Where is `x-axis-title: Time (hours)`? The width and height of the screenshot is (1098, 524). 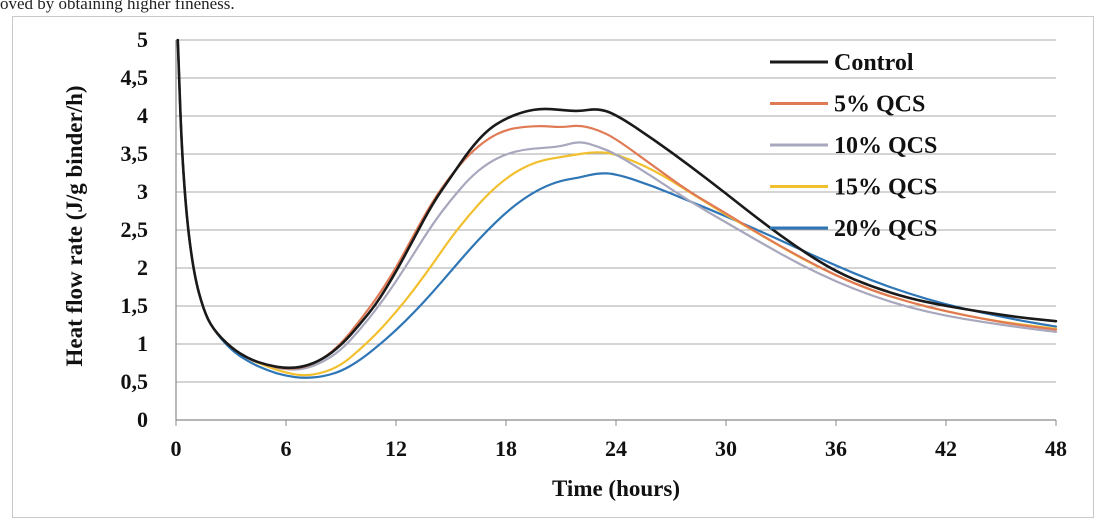
x-axis-title: Time (hours) is located at coordinates (616, 488).